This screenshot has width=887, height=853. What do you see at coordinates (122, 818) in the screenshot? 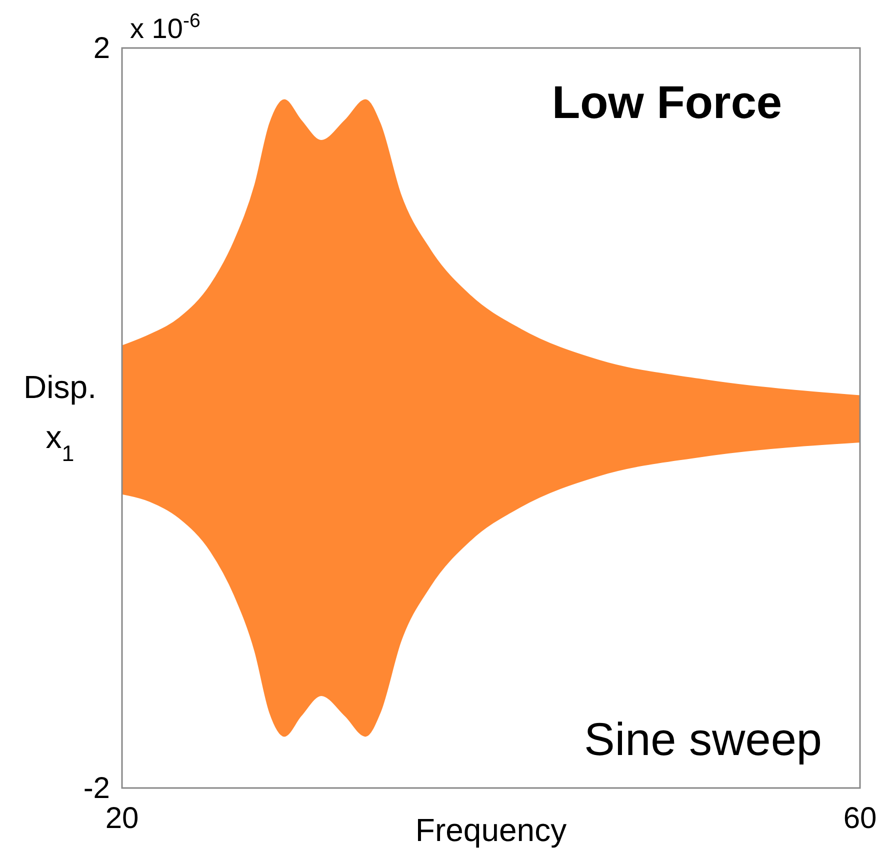
I see `x-tick-label: 20` at bounding box center [122, 818].